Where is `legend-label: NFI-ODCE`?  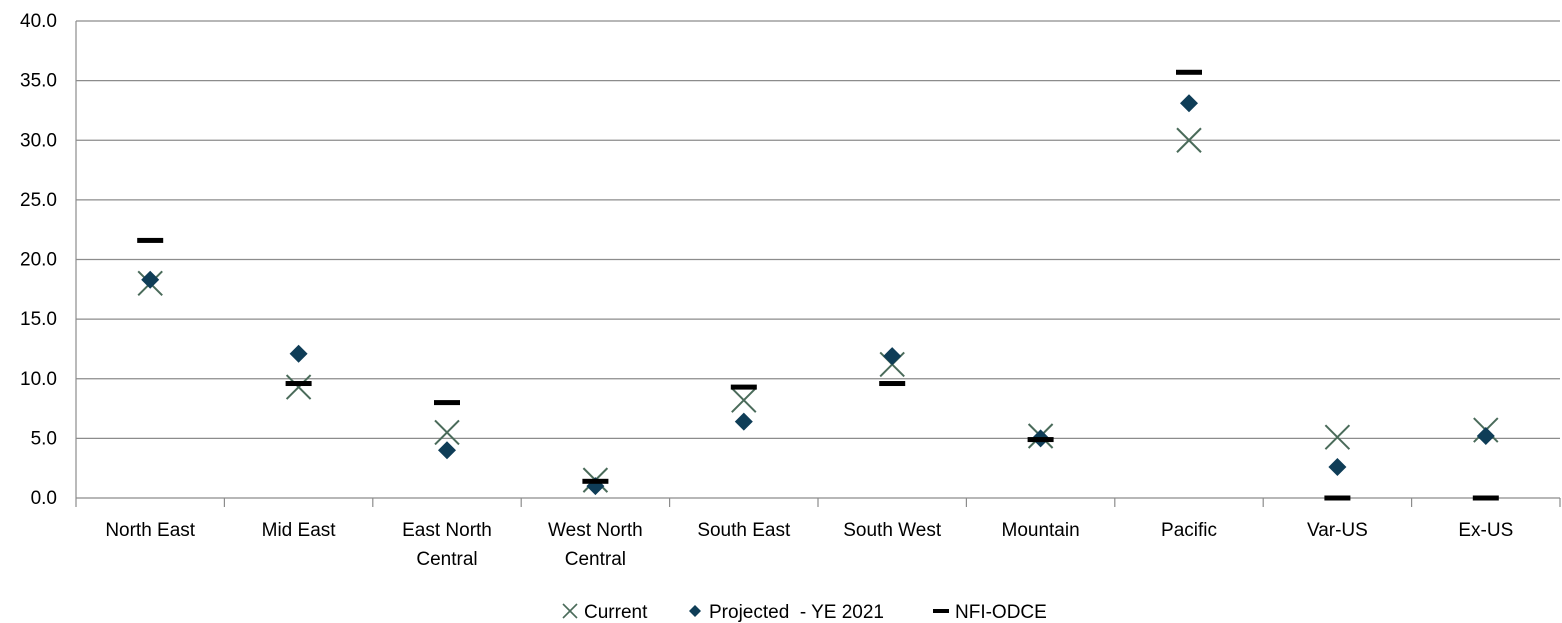 legend-label: NFI-ODCE is located at coordinates (1001, 612).